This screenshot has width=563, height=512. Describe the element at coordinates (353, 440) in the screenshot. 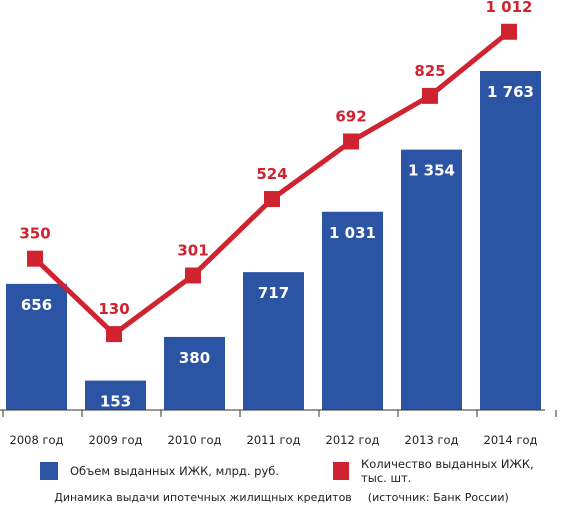

I see `x-tick-label: 2012 год` at that location.